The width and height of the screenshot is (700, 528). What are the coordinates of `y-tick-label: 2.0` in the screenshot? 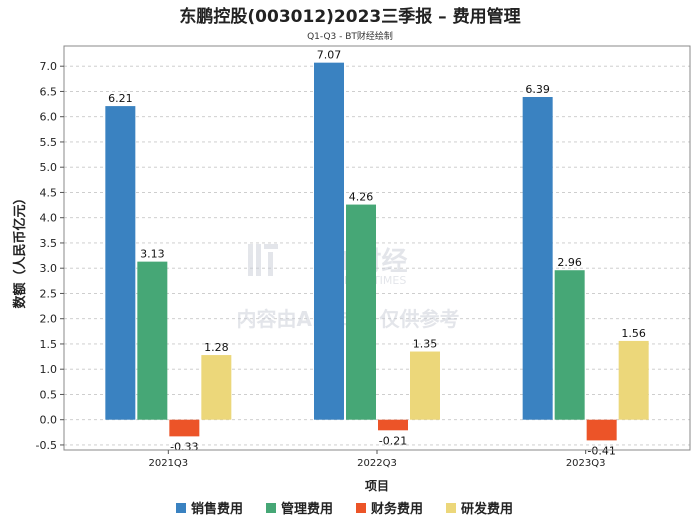 It's located at (49, 319).